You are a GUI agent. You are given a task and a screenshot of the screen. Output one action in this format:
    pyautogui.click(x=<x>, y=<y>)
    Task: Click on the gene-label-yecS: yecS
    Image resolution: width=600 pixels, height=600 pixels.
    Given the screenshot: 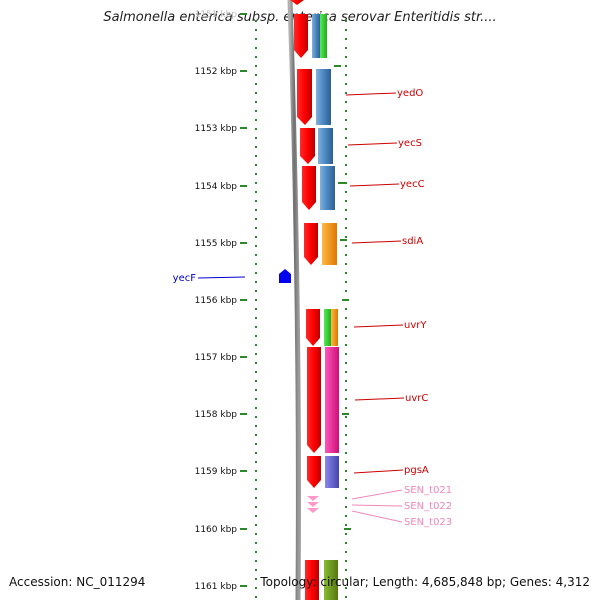 What is the action you would take?
    pyautogui.click(x=410, y=143)
    